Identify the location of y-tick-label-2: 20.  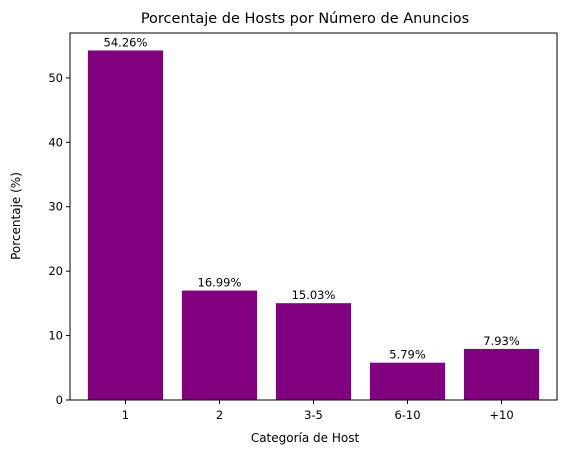
(55, 271).